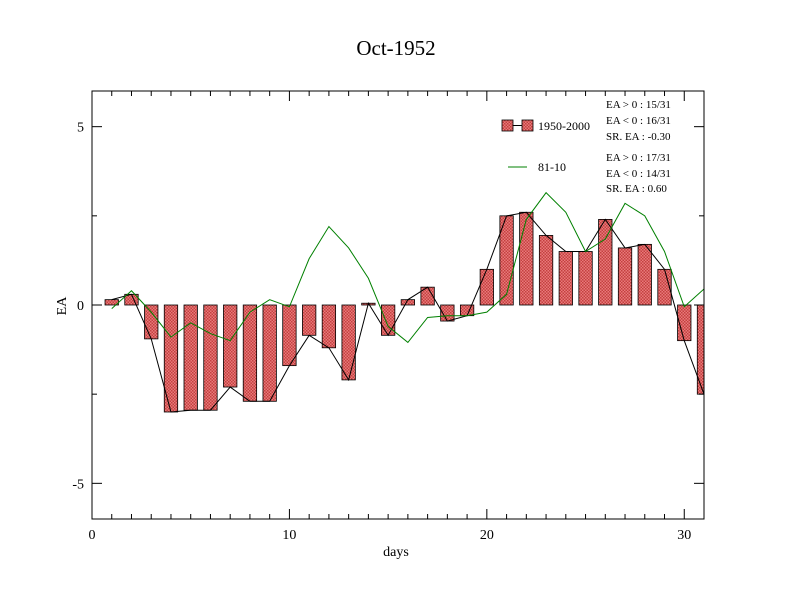 The width and height of the screenshot is (792, 612). Describe the element at coordinates (636, 189) in the screenshot. I see `stat-sr-ea-81-10: SR. EA : 0.60` at that location.